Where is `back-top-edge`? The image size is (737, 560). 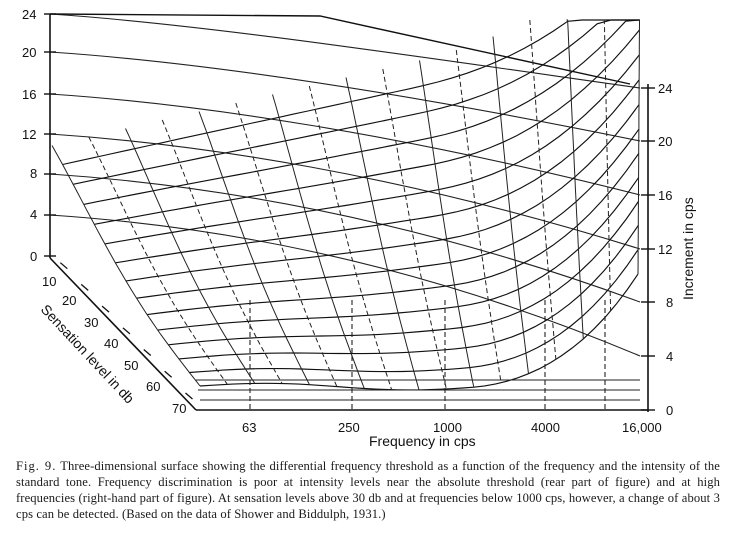 back-top-edge is located at coordinates (340, 49).